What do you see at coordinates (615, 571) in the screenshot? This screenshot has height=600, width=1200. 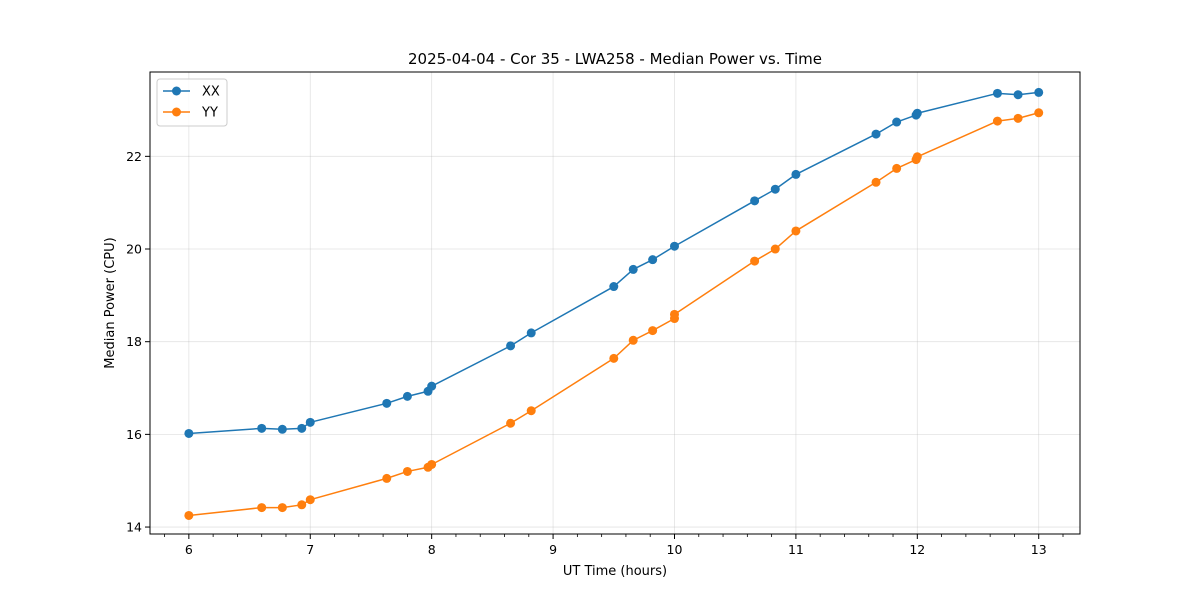 I see `x-axis-label: UT Time (hours)` at bounding box center [615, 571].